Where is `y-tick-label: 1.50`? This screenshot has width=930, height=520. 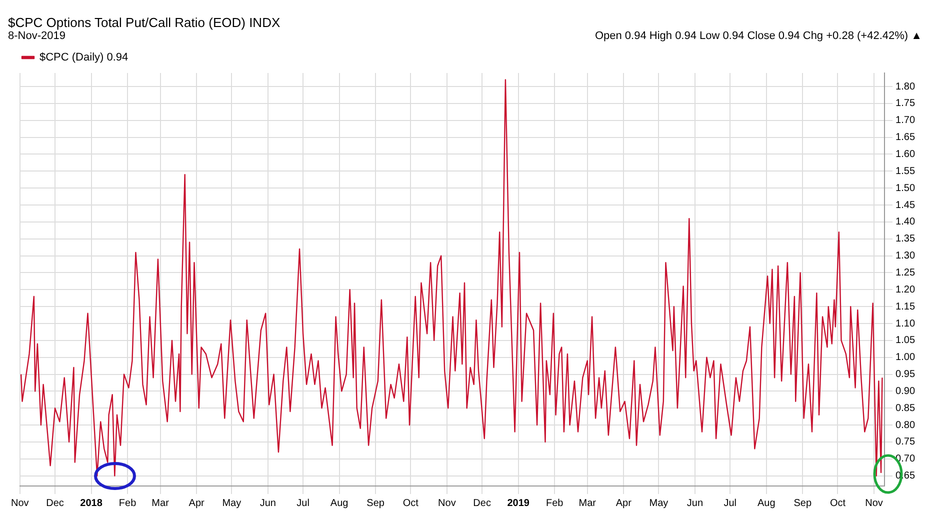 y-tick-label: 1.50 is located at coordinates (906, 188).